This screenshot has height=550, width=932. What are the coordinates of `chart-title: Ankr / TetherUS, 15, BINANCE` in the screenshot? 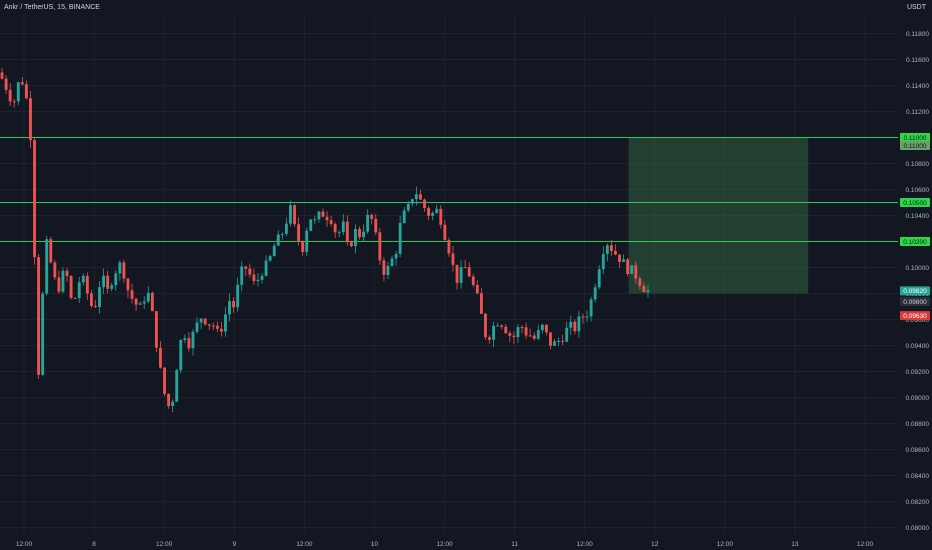 It's located at (52, 7).